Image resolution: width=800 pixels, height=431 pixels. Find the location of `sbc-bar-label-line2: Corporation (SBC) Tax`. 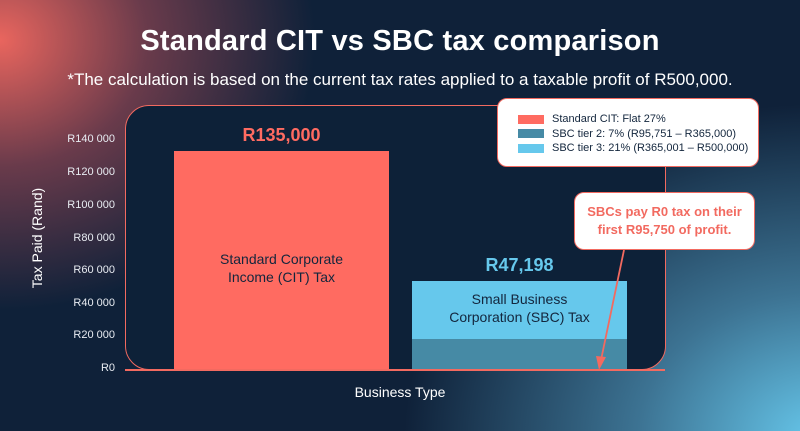

sbc-bar-label-line2: Corporation (SBC) Tax is located at coordinates (519, 317).